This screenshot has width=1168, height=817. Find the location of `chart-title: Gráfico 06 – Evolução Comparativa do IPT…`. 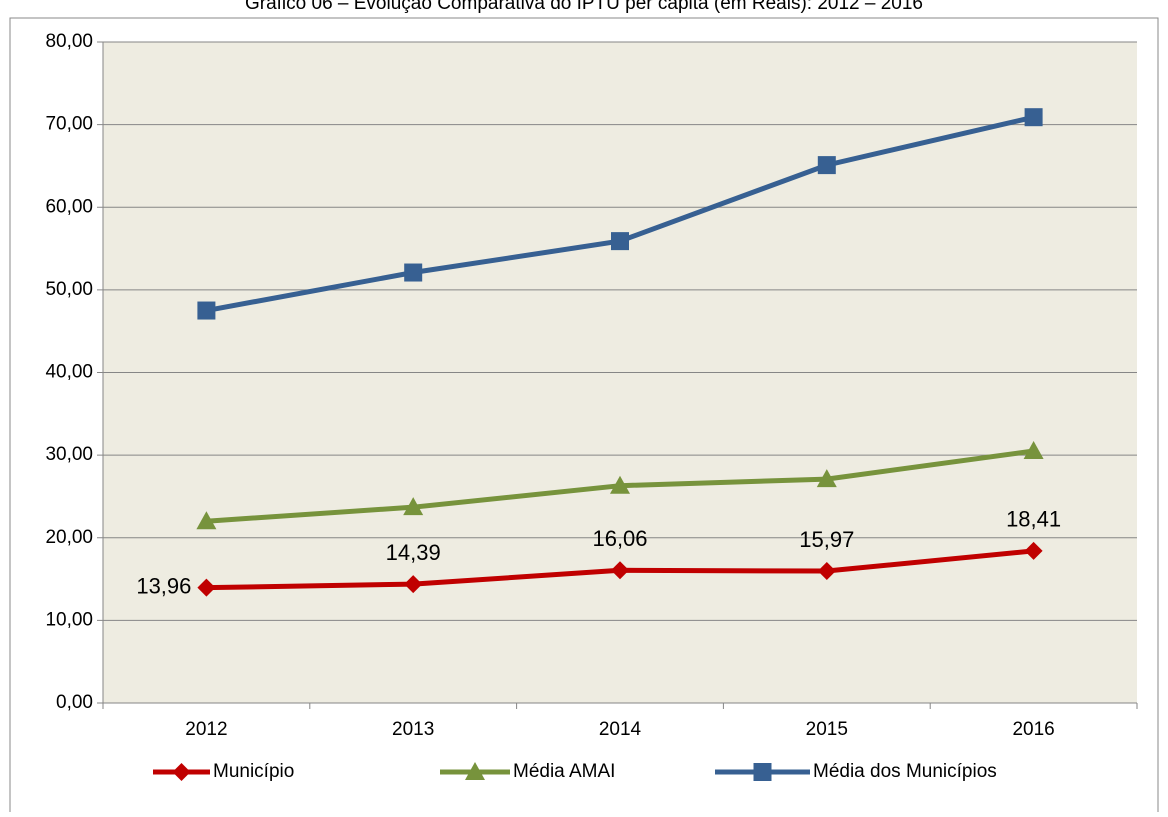

chart-title: Gráfico 06 – Evolução Comparativa do IPT… is located at coordinates (584, 7).